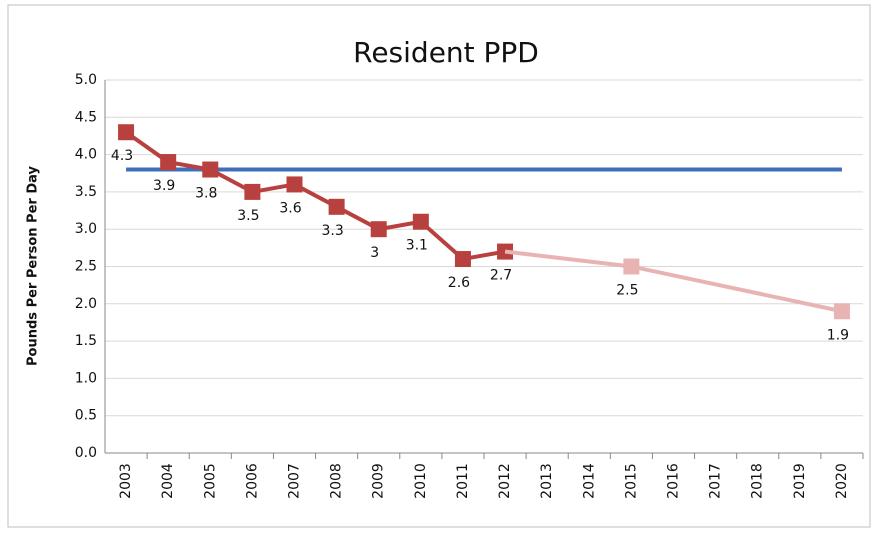 Image resolution: width=876 pixels, height=533 pixels. What do you see at coordinates (332, 231) in the screenshot?
I see `data-label: 3.3` at bounding box center [332, 231].